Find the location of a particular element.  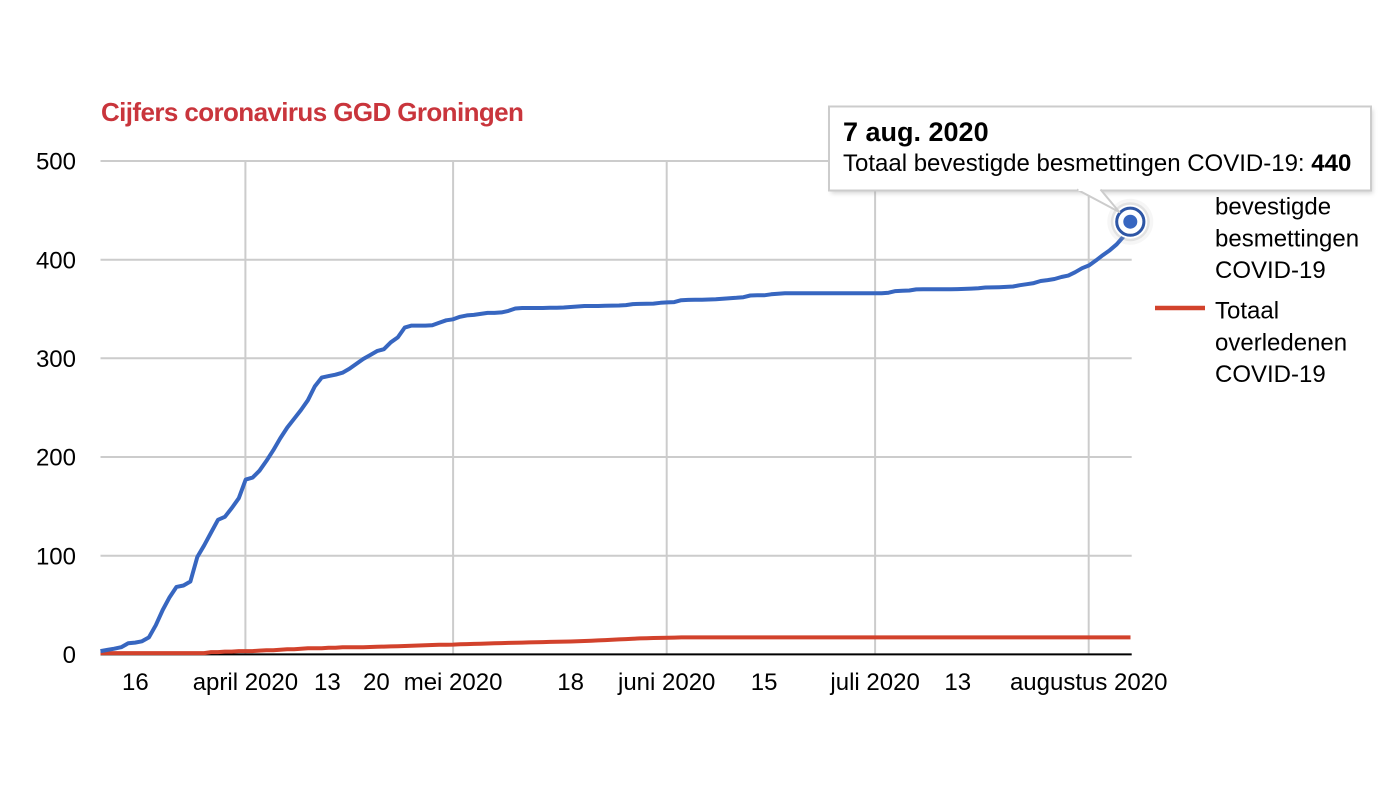

svg-text: 300 is located at coordinates (56, 359).